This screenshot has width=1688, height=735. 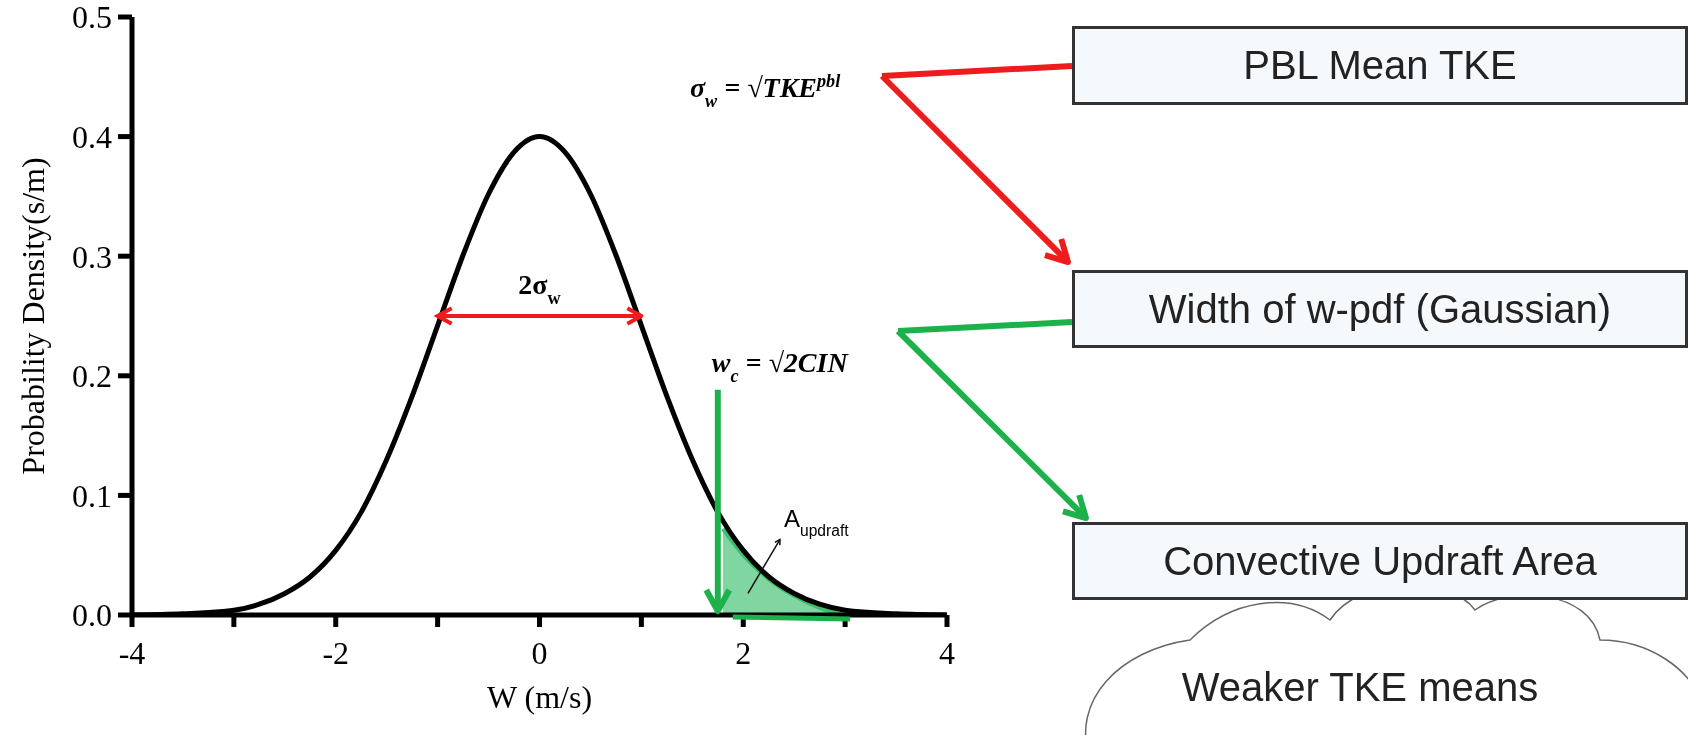 I want to click on y-tick-label: 0.0, so click(x=92, y=615).